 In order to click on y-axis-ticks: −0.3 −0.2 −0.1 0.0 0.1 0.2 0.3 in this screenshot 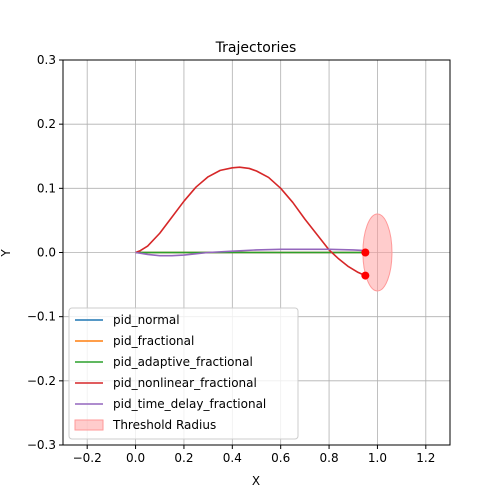, I will do `click(45, 252)`.